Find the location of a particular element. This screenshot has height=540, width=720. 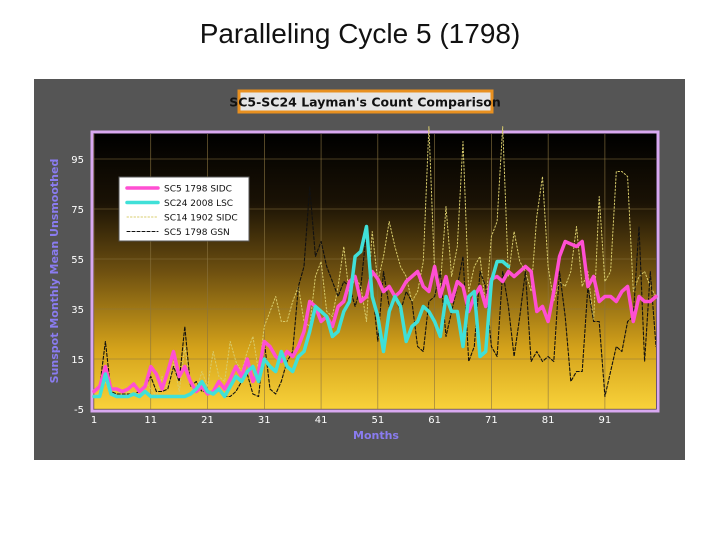

x-tick-label: 71 is located at coordinates (491, 420).